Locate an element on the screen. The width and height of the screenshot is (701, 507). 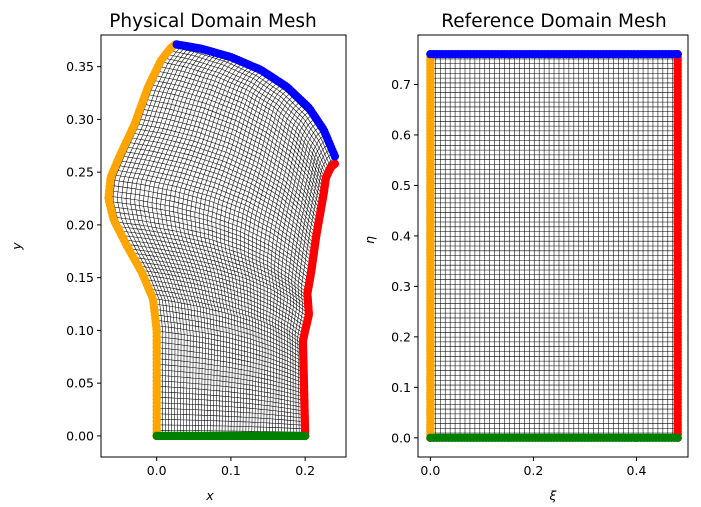
physical-mesh-eta-line is located at coordinates (273, 268).